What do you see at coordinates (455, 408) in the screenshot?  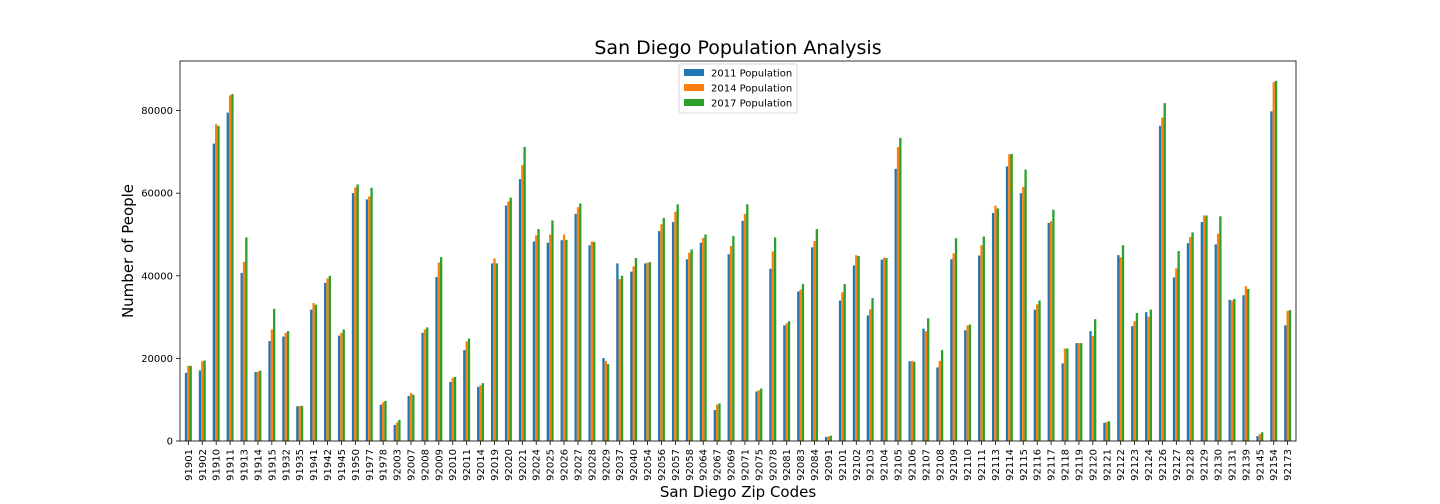 I see `bar-92010-2017` at bounding box center [455, 408].